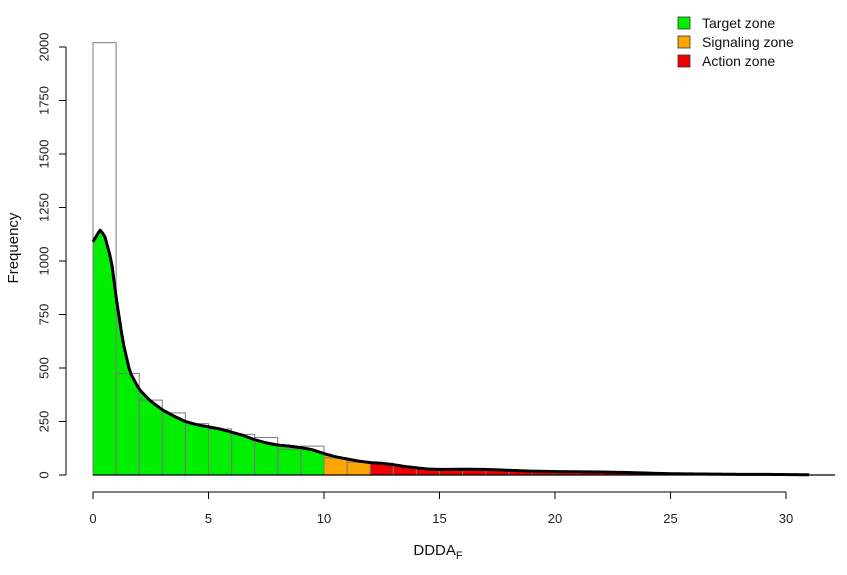  What do you see at coordinates (786, 518) in the screenshot?
I see `x-tick-label: 30` at bounding box center [786, 518].